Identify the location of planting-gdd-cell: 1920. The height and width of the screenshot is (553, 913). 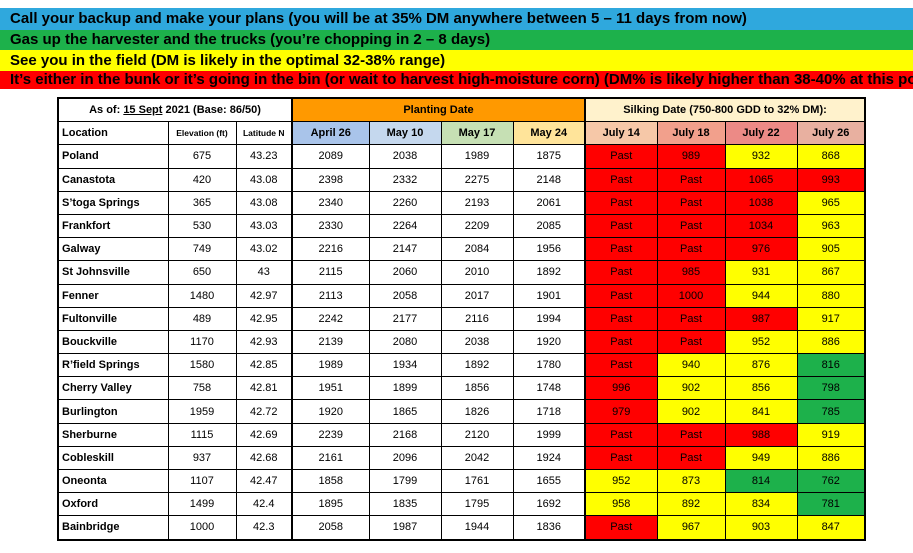
(549, 342).